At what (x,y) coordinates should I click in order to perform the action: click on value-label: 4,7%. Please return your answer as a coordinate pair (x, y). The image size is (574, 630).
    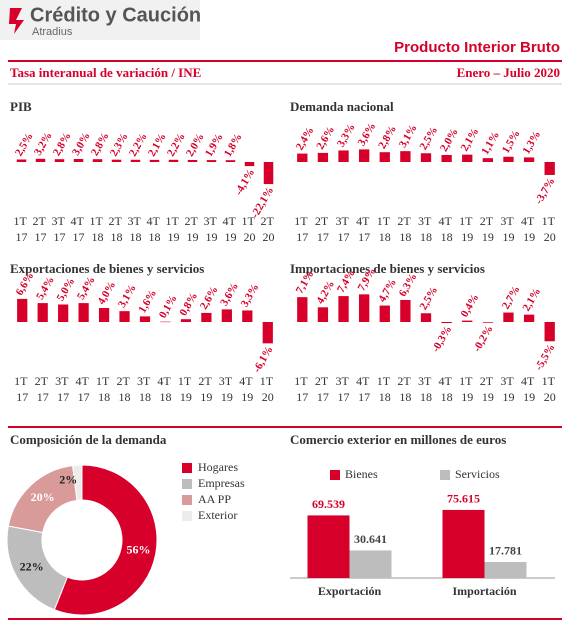
    Looking at the image, I should click on (387, 290).